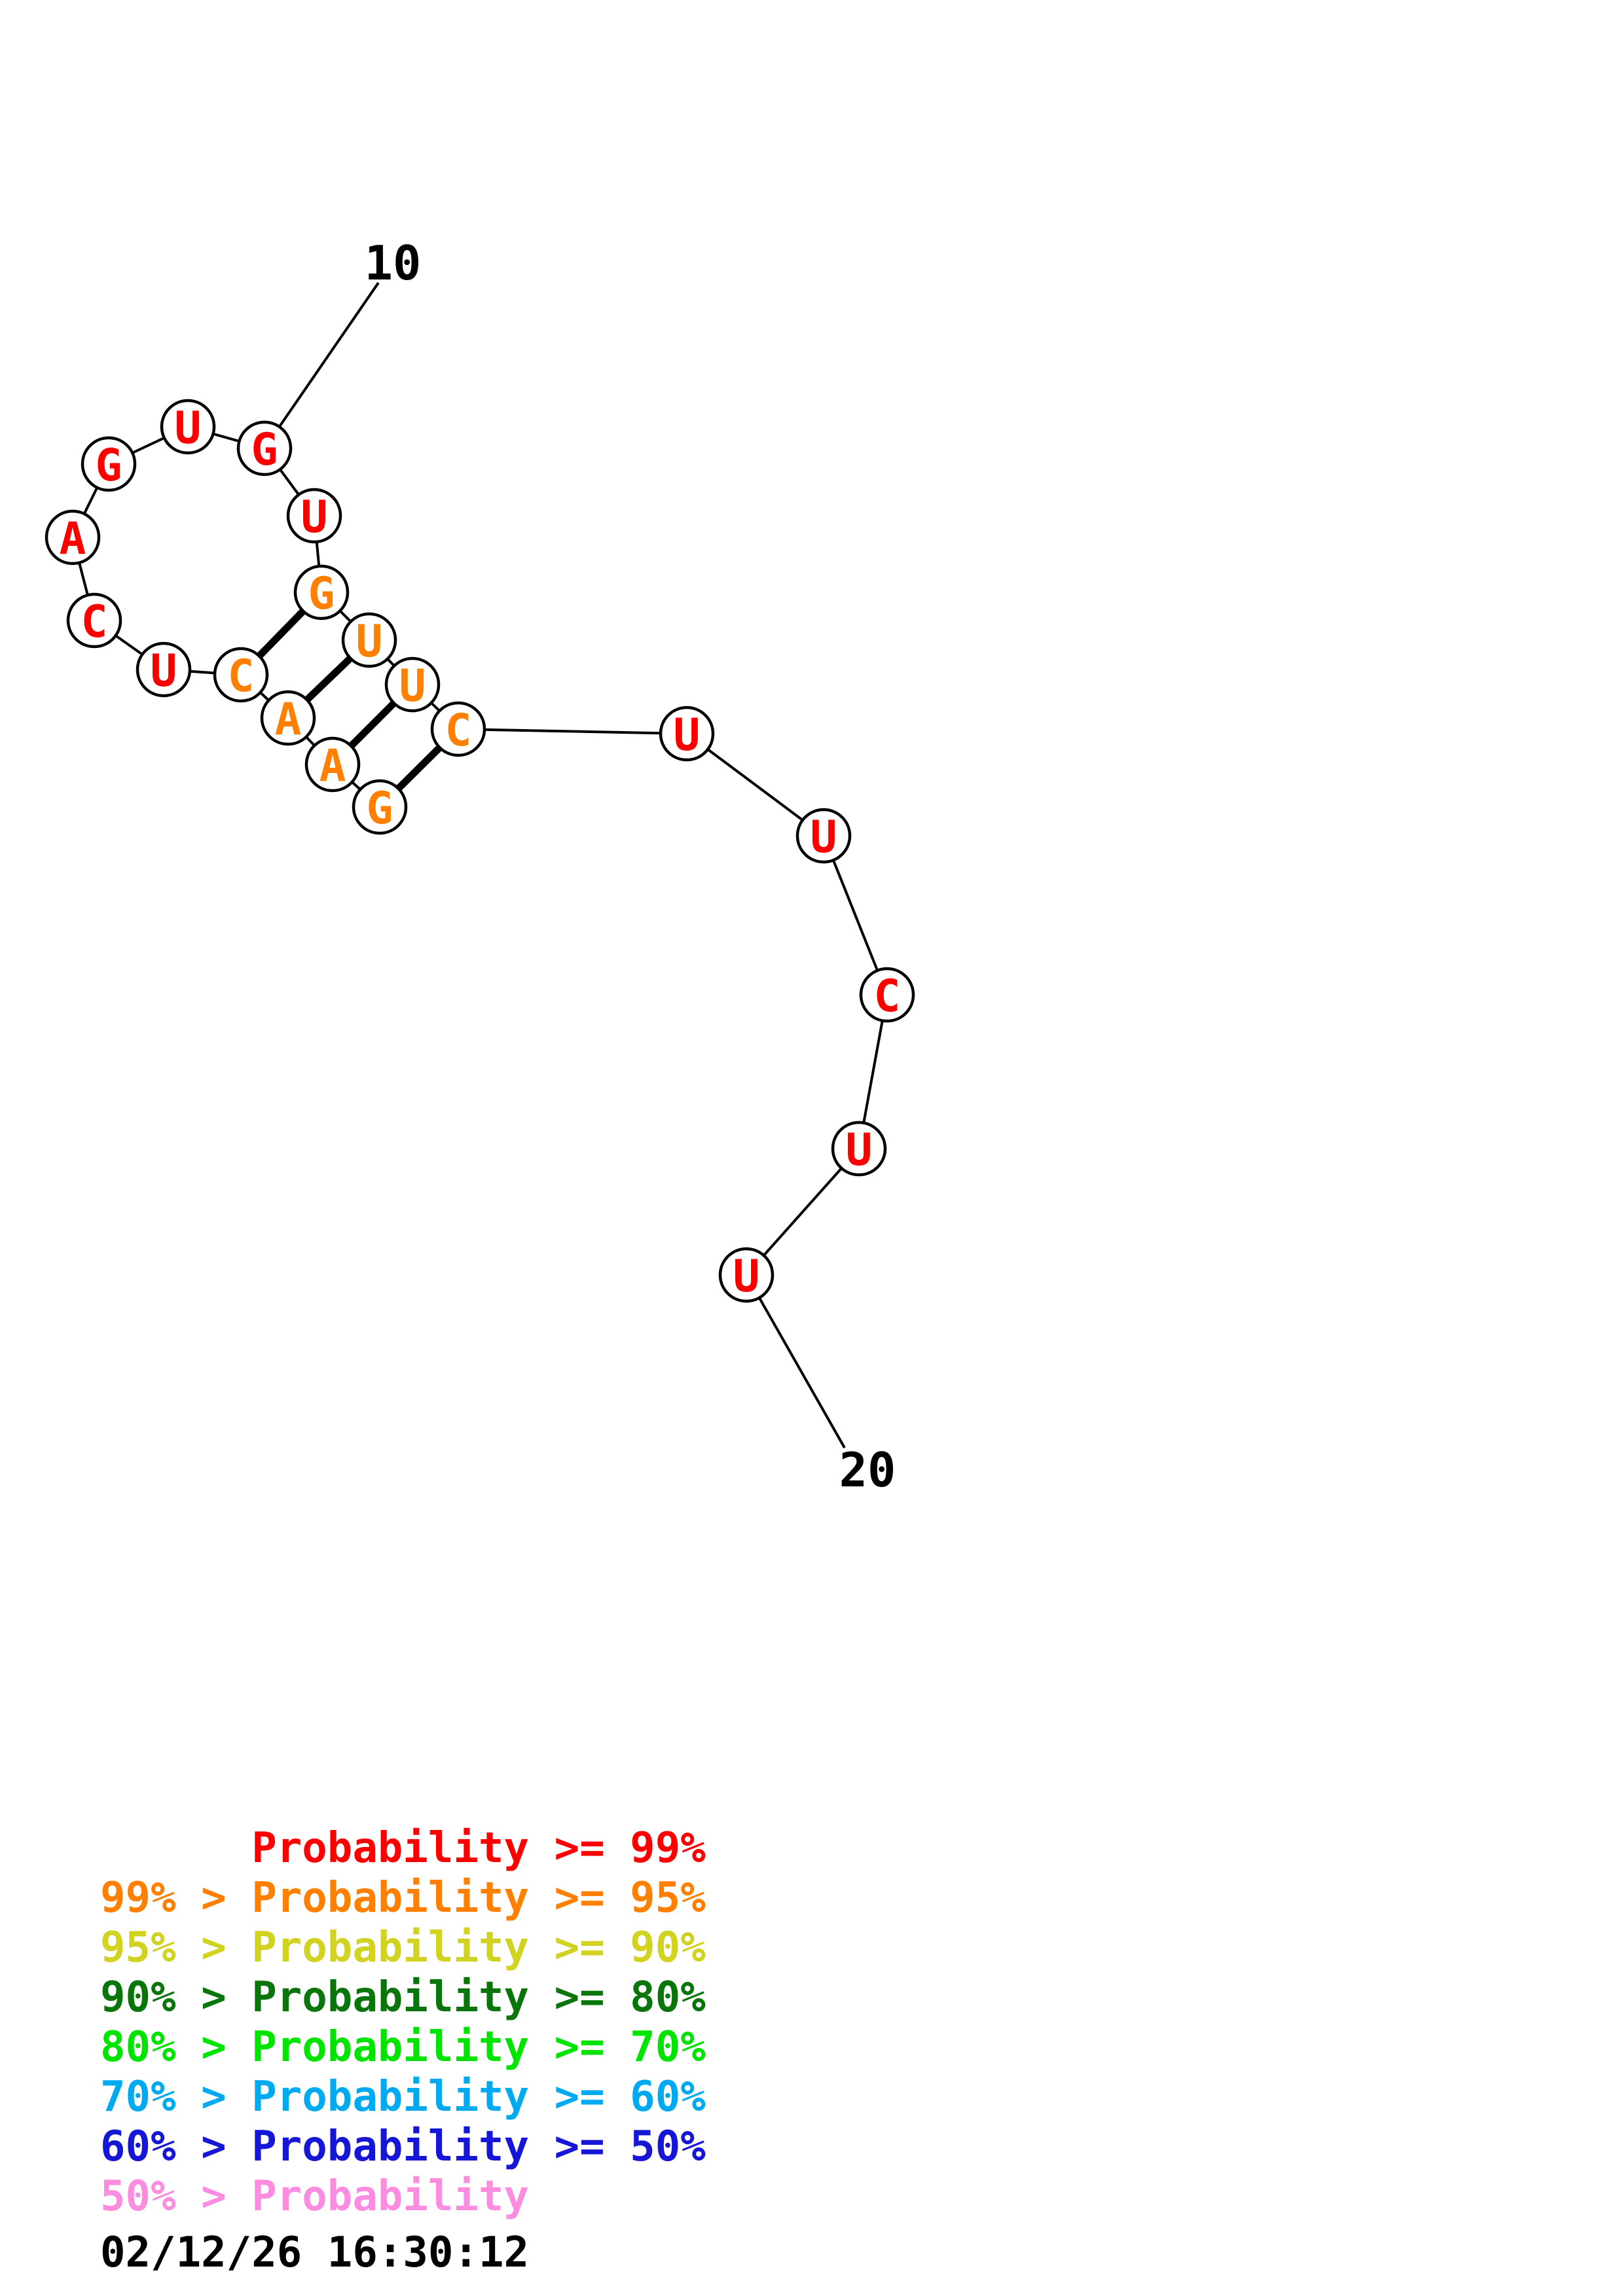 The image size is (1623, 2296). I want to click on legend-row: 95% > Probability >= 90%, so click(403, 1948).